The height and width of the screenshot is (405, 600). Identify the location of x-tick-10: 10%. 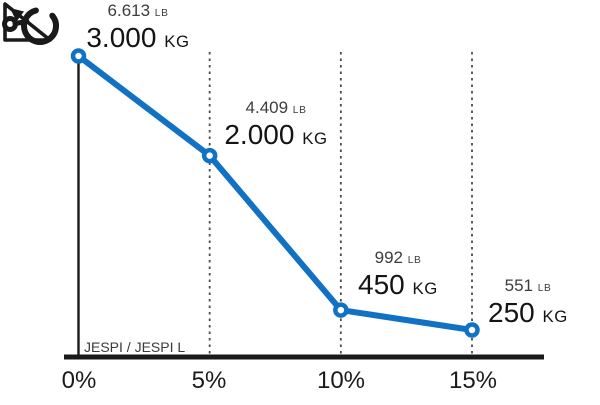
(341, 380).